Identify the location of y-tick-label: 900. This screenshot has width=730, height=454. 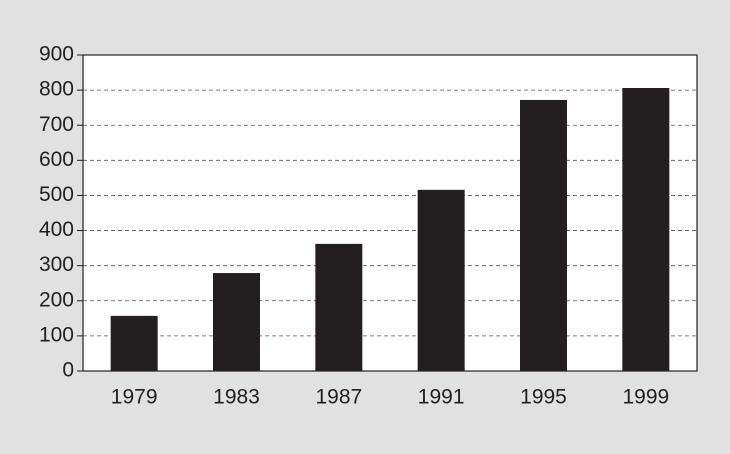
(56, 54).